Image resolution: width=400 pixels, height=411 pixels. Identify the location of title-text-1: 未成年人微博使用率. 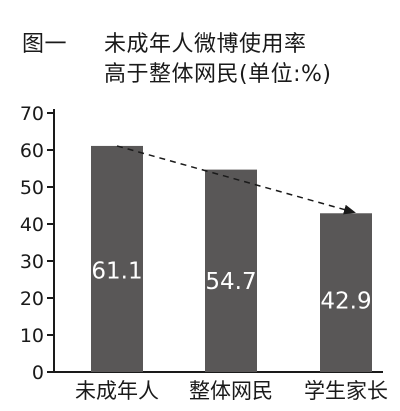
(205, 44).